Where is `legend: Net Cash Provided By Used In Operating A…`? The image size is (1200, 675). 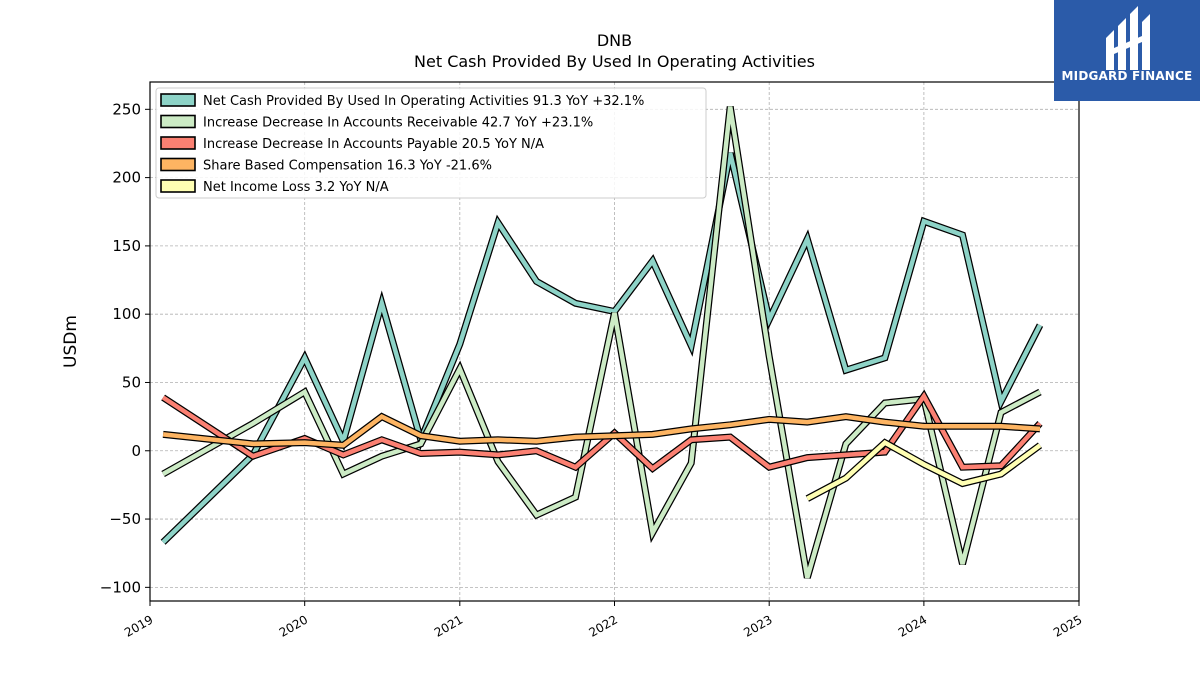
legend: Net Cash Provided By Used In Operating A… is located at coordinates (431, 143).